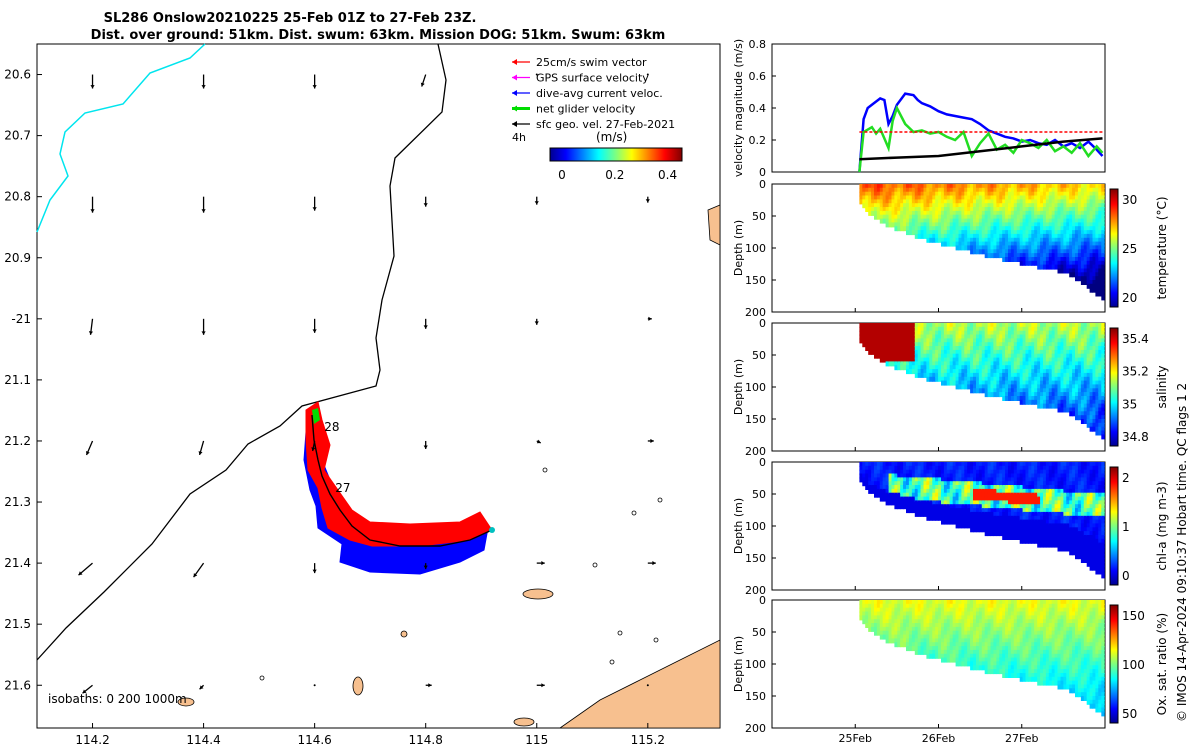 Image resolution: width=1200 pixels, height=754 pixels. Describe the element at coordinates (117, 699) in the screenshot. I see `isobaths-label: isobaths: 0 200 1000m` at that location.